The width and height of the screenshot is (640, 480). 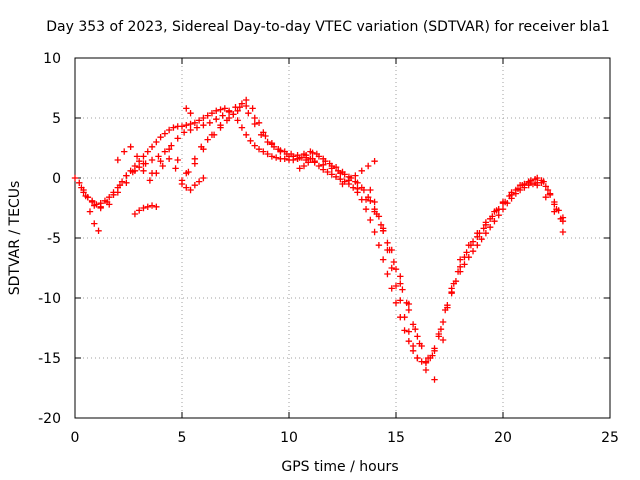 I want to click on x-tick-label: 20, so click(x=503, y=438).